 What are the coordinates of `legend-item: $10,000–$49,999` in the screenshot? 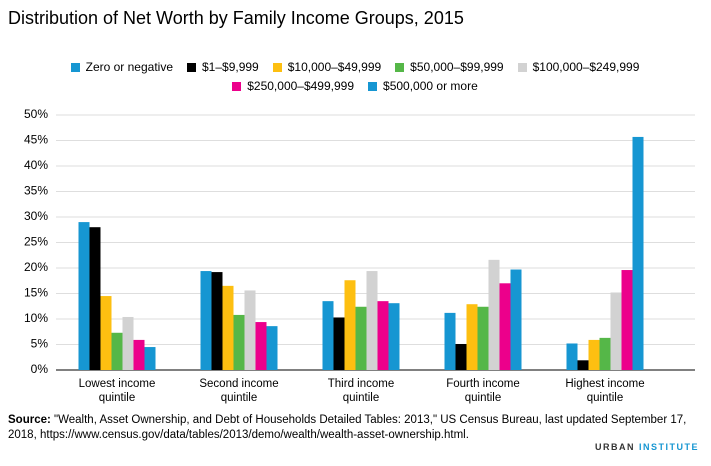 It's located at (327, 67).